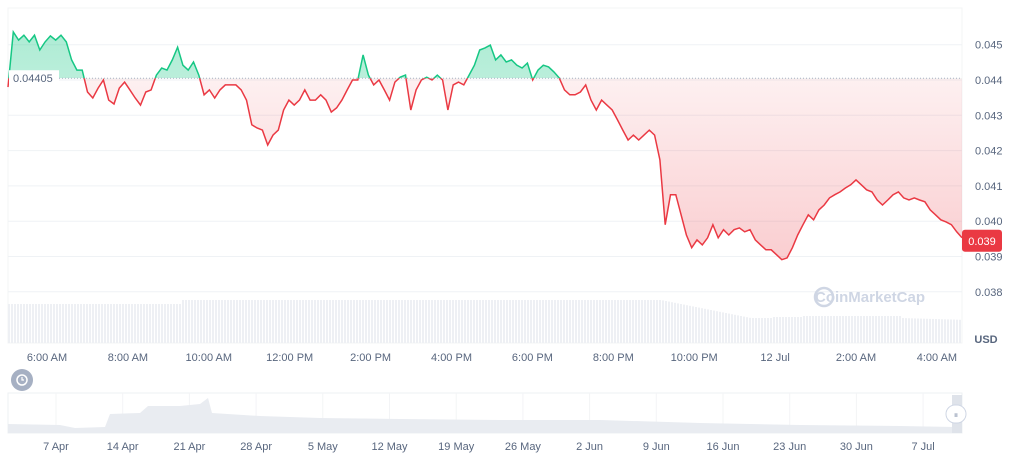 The image size is (1024, 456). I want to click on navigator-tick-label: 16 Jun, so click(722, 447).